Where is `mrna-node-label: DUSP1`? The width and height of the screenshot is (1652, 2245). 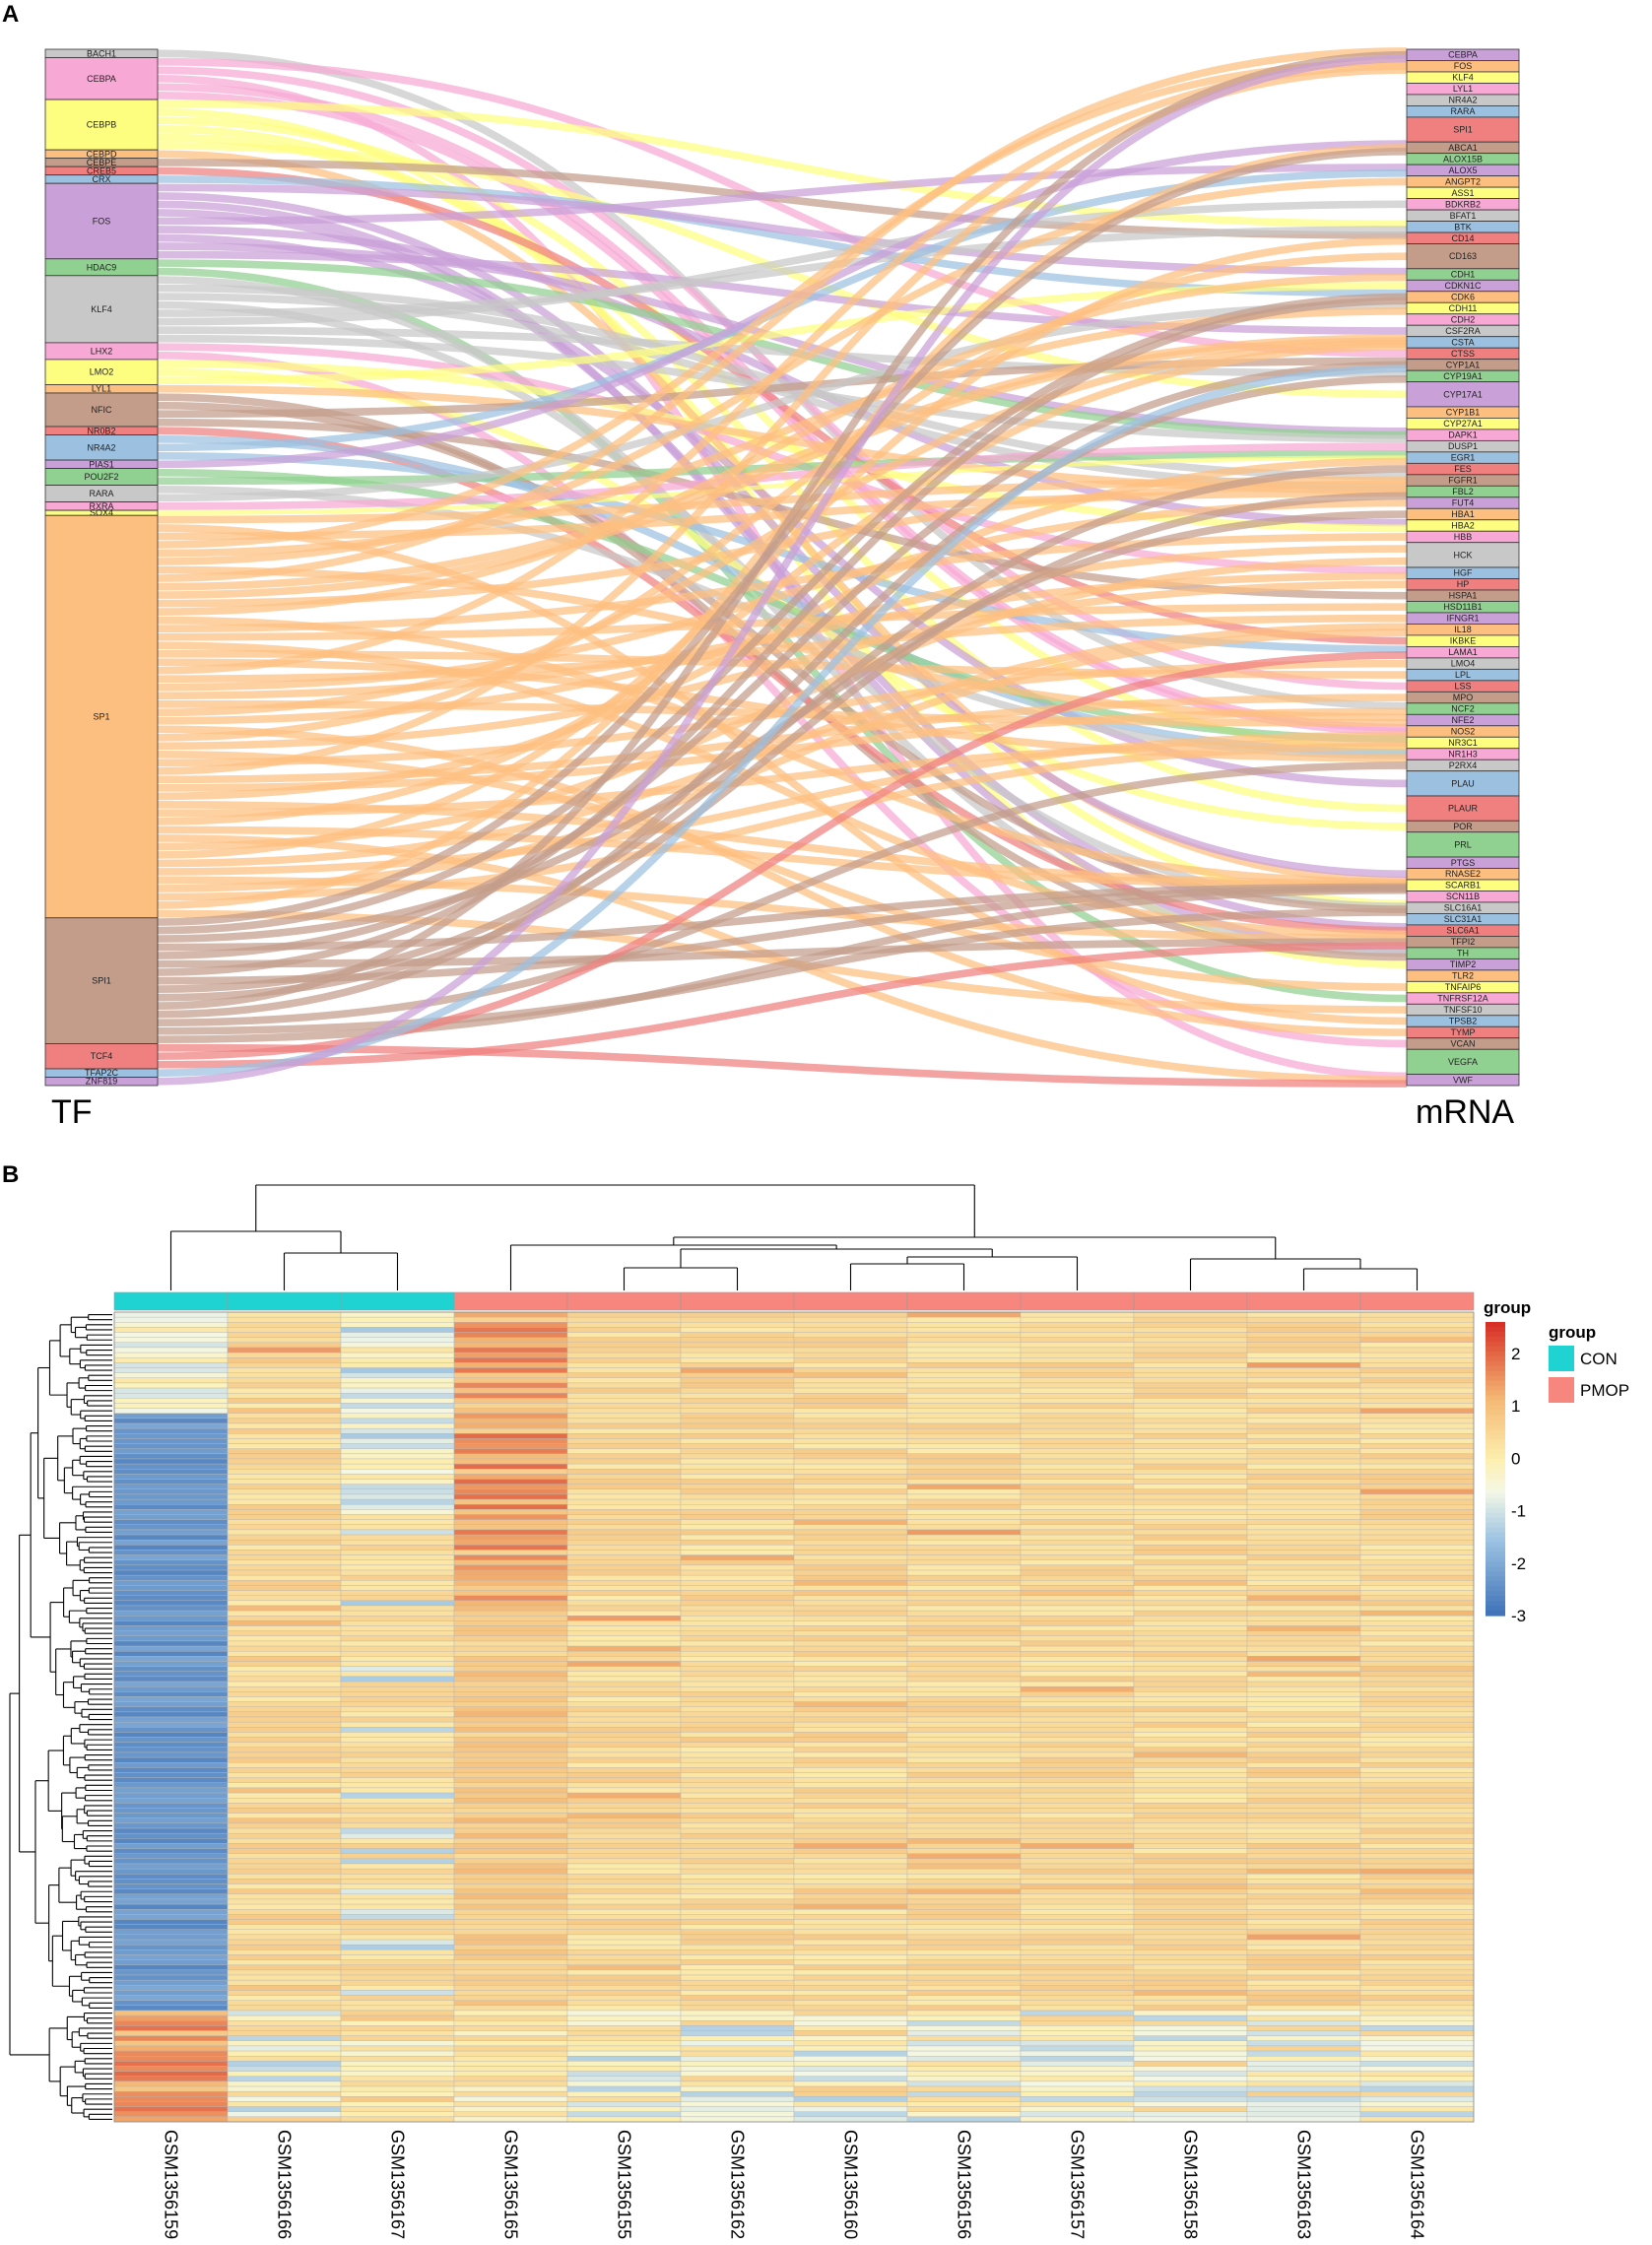 mrna-node-label: DUSP1 is located at coordinates (1463, 446).